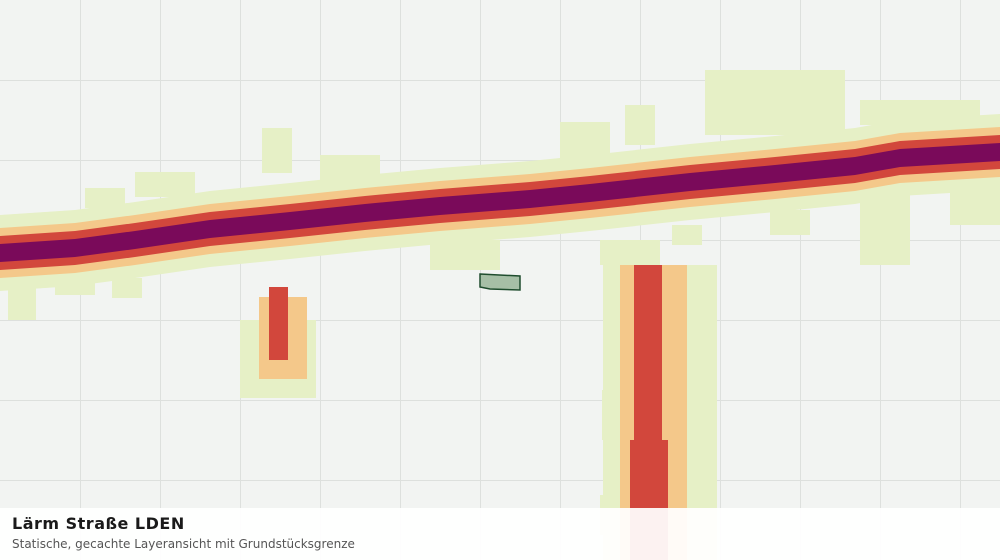  What do you see at coordinates (500, 282) in the screenshot?
I see `parcel-boundary` at bounding box center [500, 282].